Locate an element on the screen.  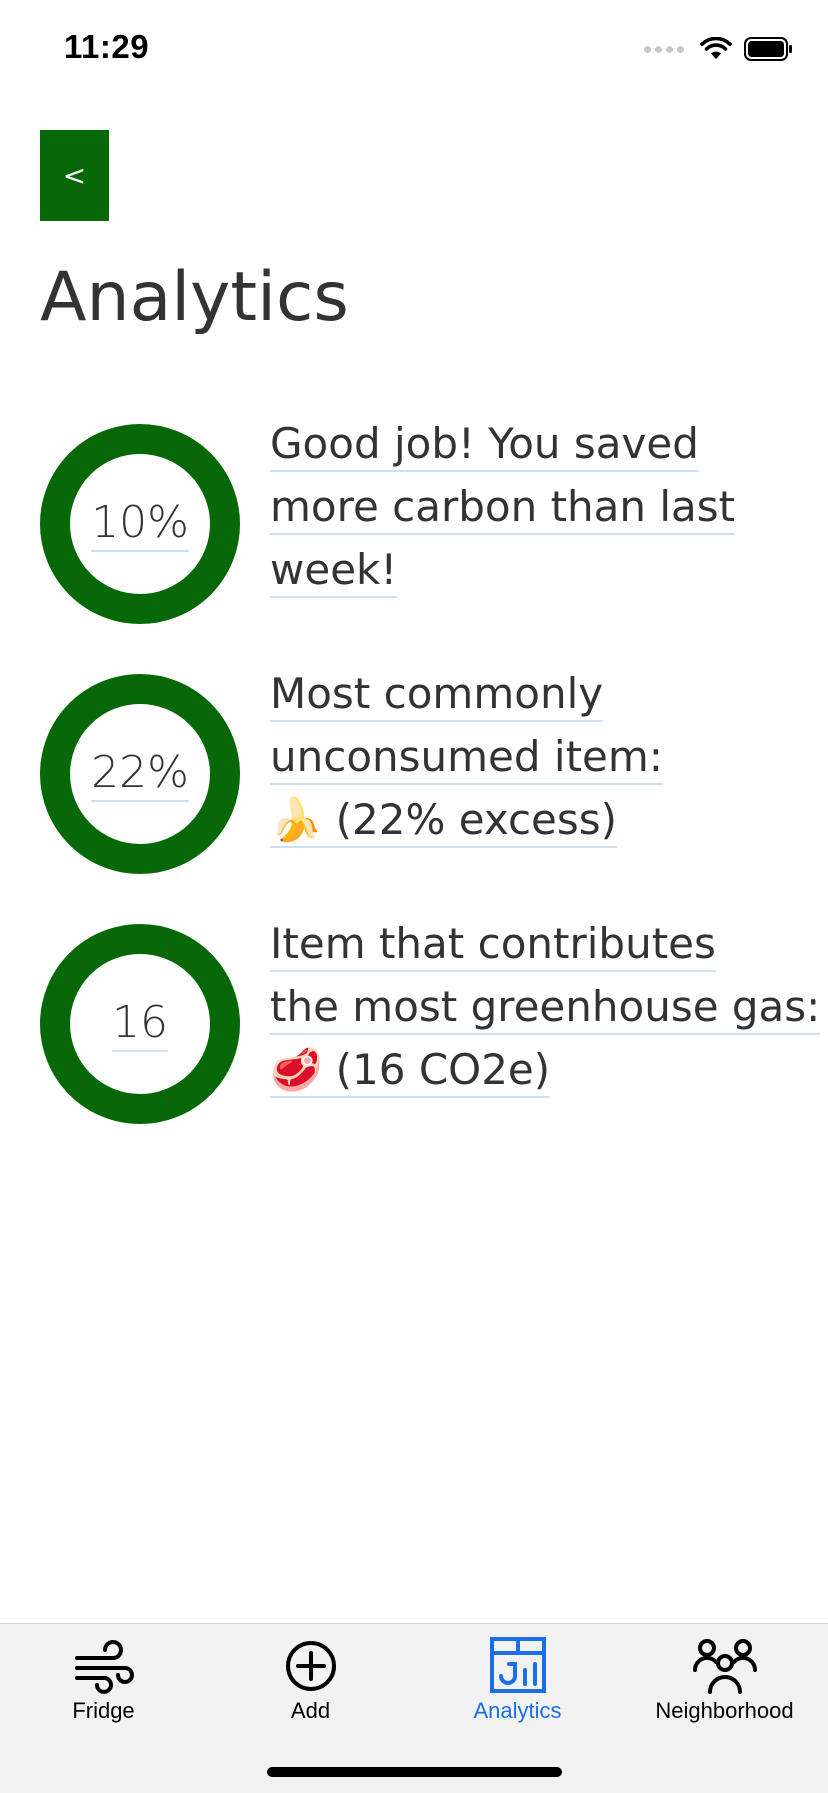
tab-bar: Fridge Add Analytics is located at coordinates (414, 1708).